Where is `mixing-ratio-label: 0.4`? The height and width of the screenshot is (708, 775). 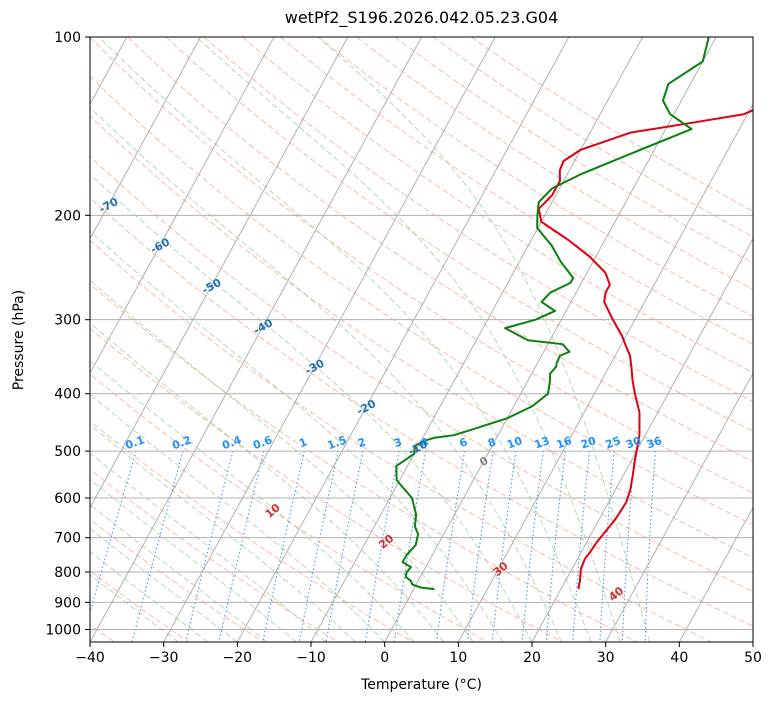
mixing-ratio-label: 0.4 is located at coordinates (231, 442).